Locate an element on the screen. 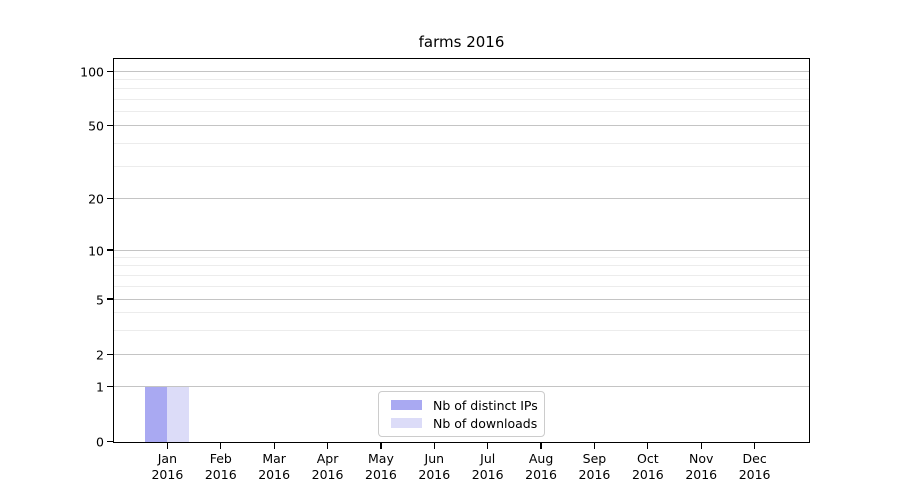 Image resolution: width=900 pixels, height=500 pixels. x-tick-label: Feb 2016 is located at coordinates (221, 467).